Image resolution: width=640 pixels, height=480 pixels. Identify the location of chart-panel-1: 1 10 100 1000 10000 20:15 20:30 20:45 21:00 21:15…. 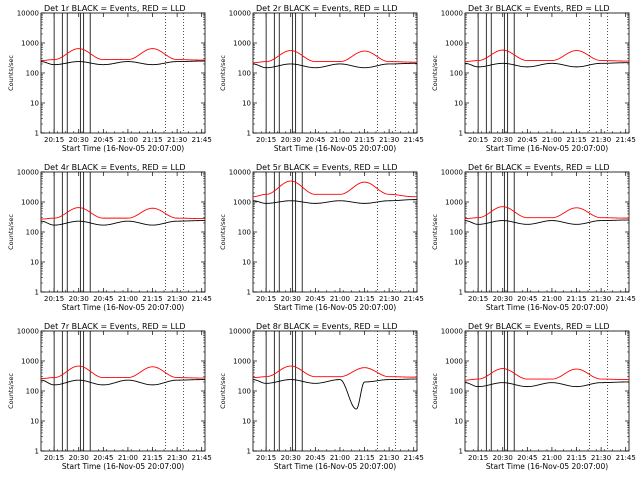
(109, 78).